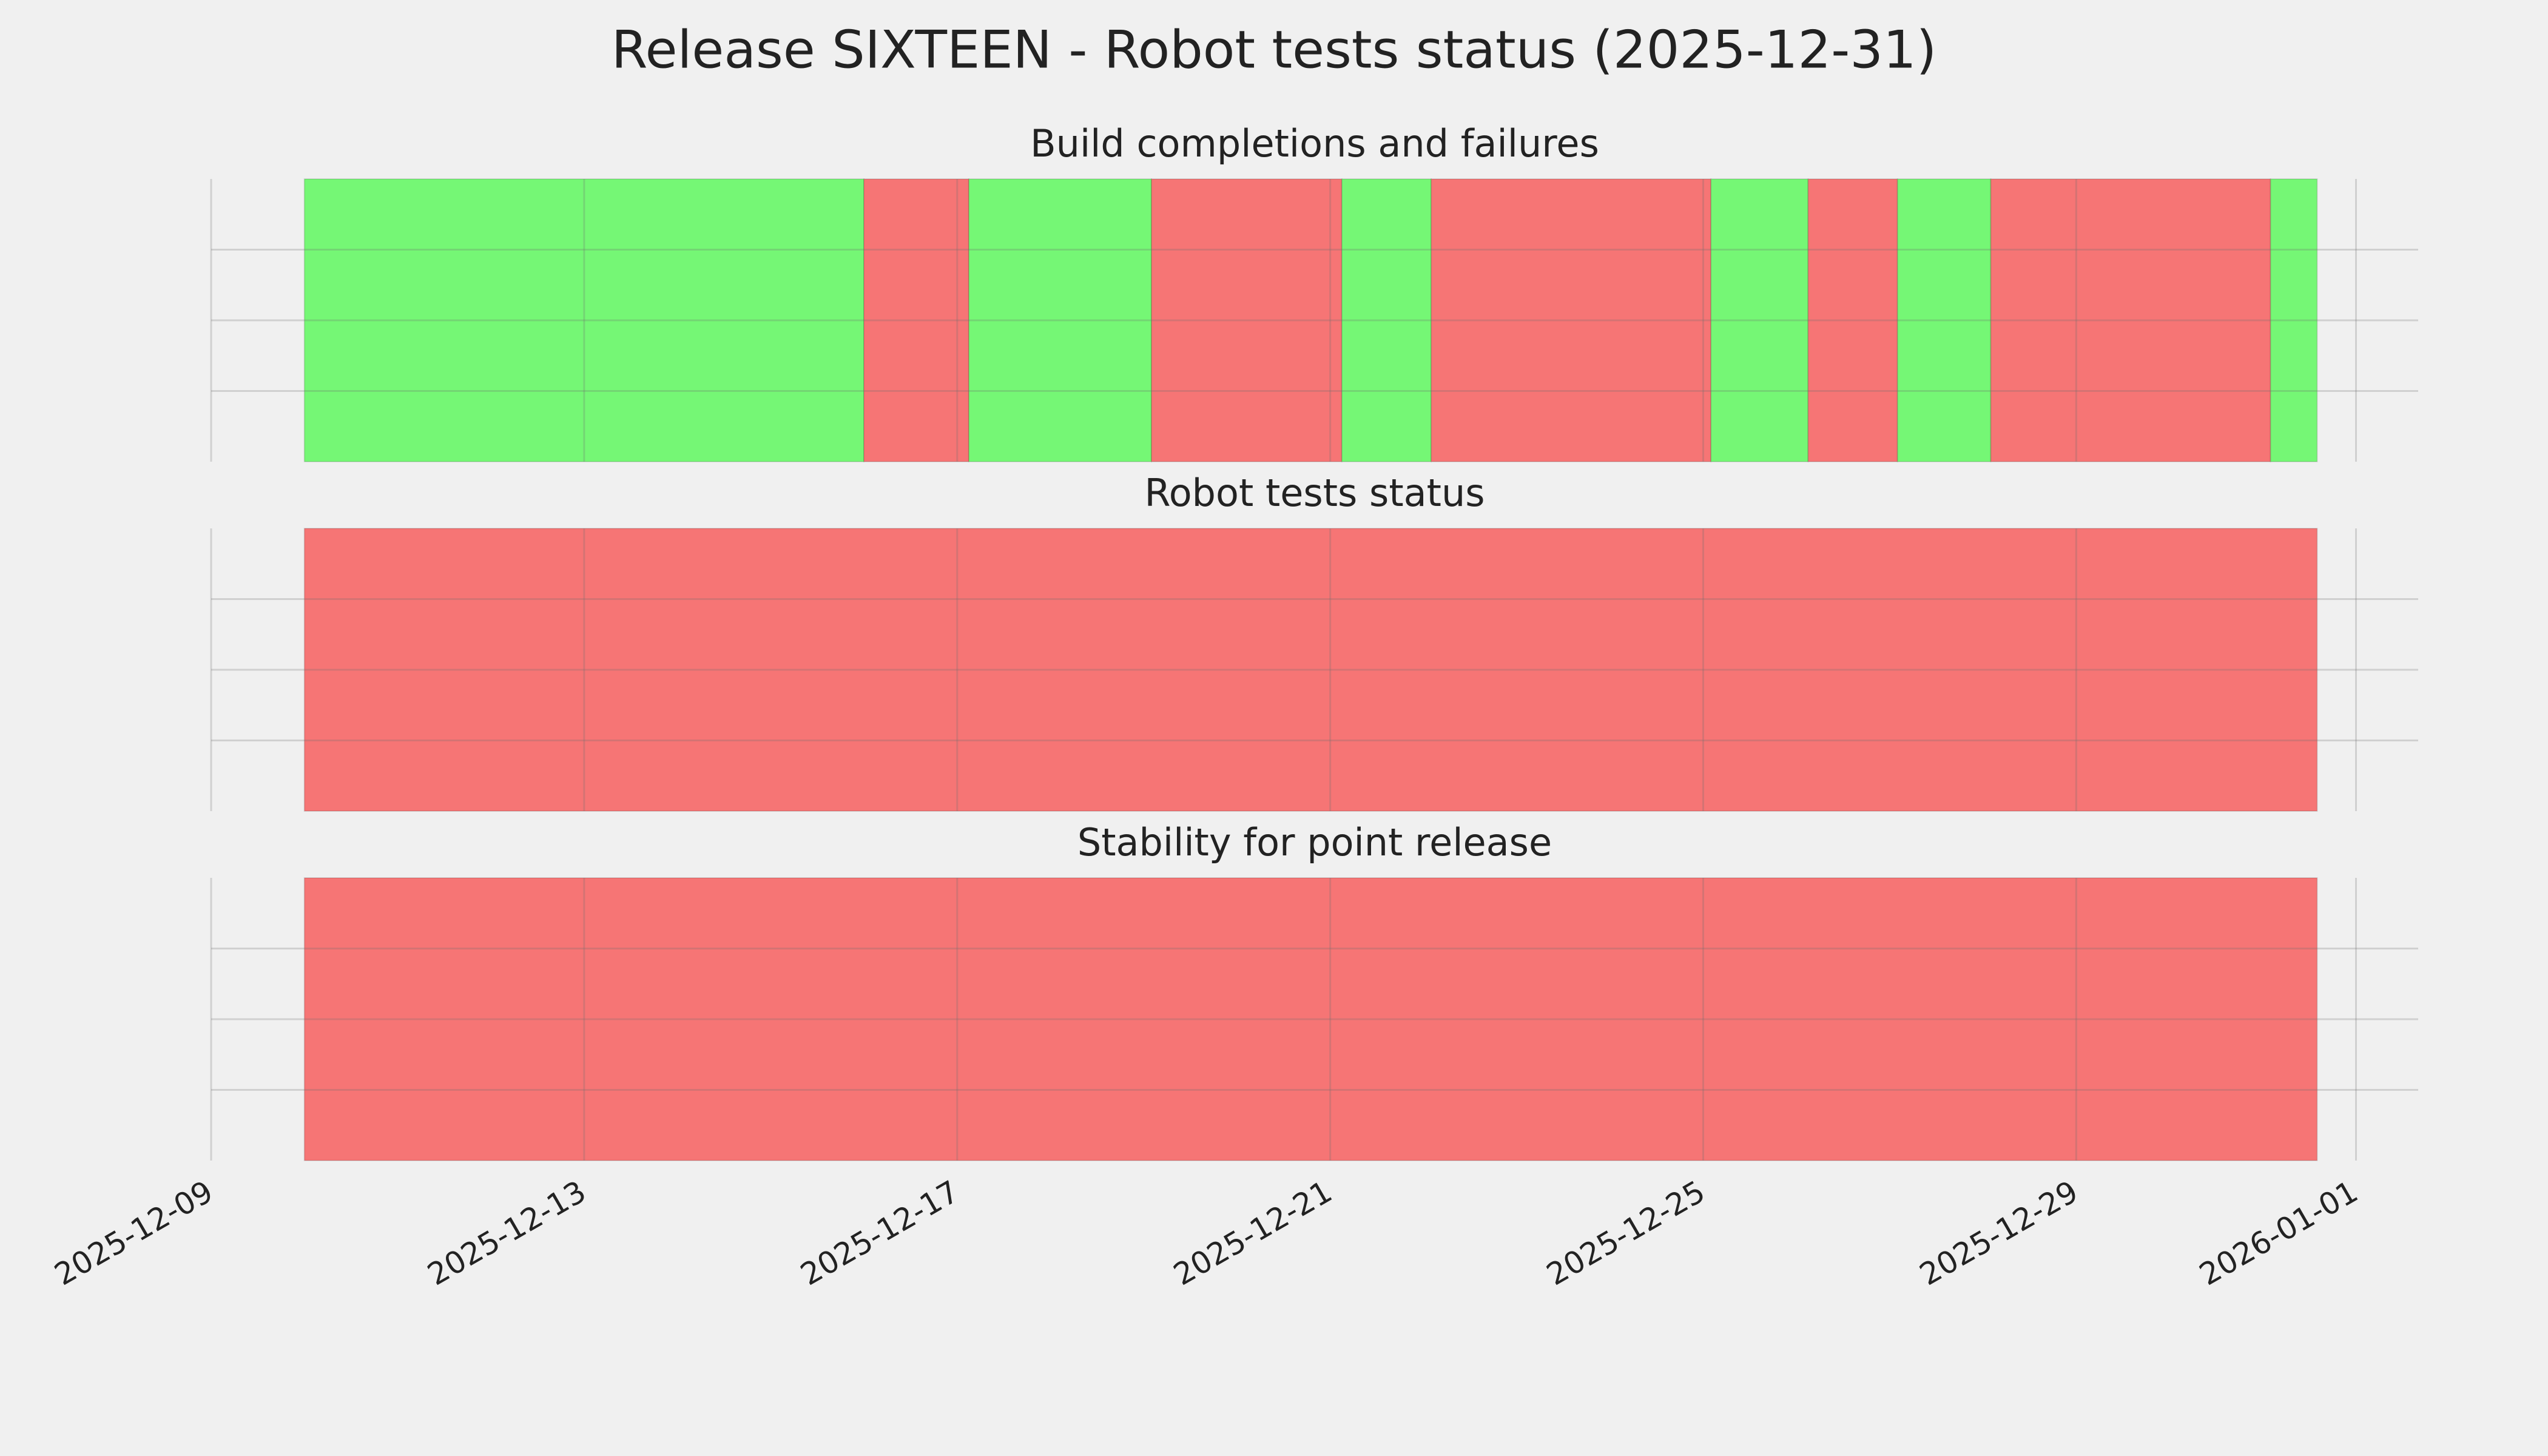 This screenshot has width=2548, height=1456. What do you see at coordinates (1314, 842) in the screenshot?
I see `panel-title: Stability for point release` at bounding box center [1314, 842].